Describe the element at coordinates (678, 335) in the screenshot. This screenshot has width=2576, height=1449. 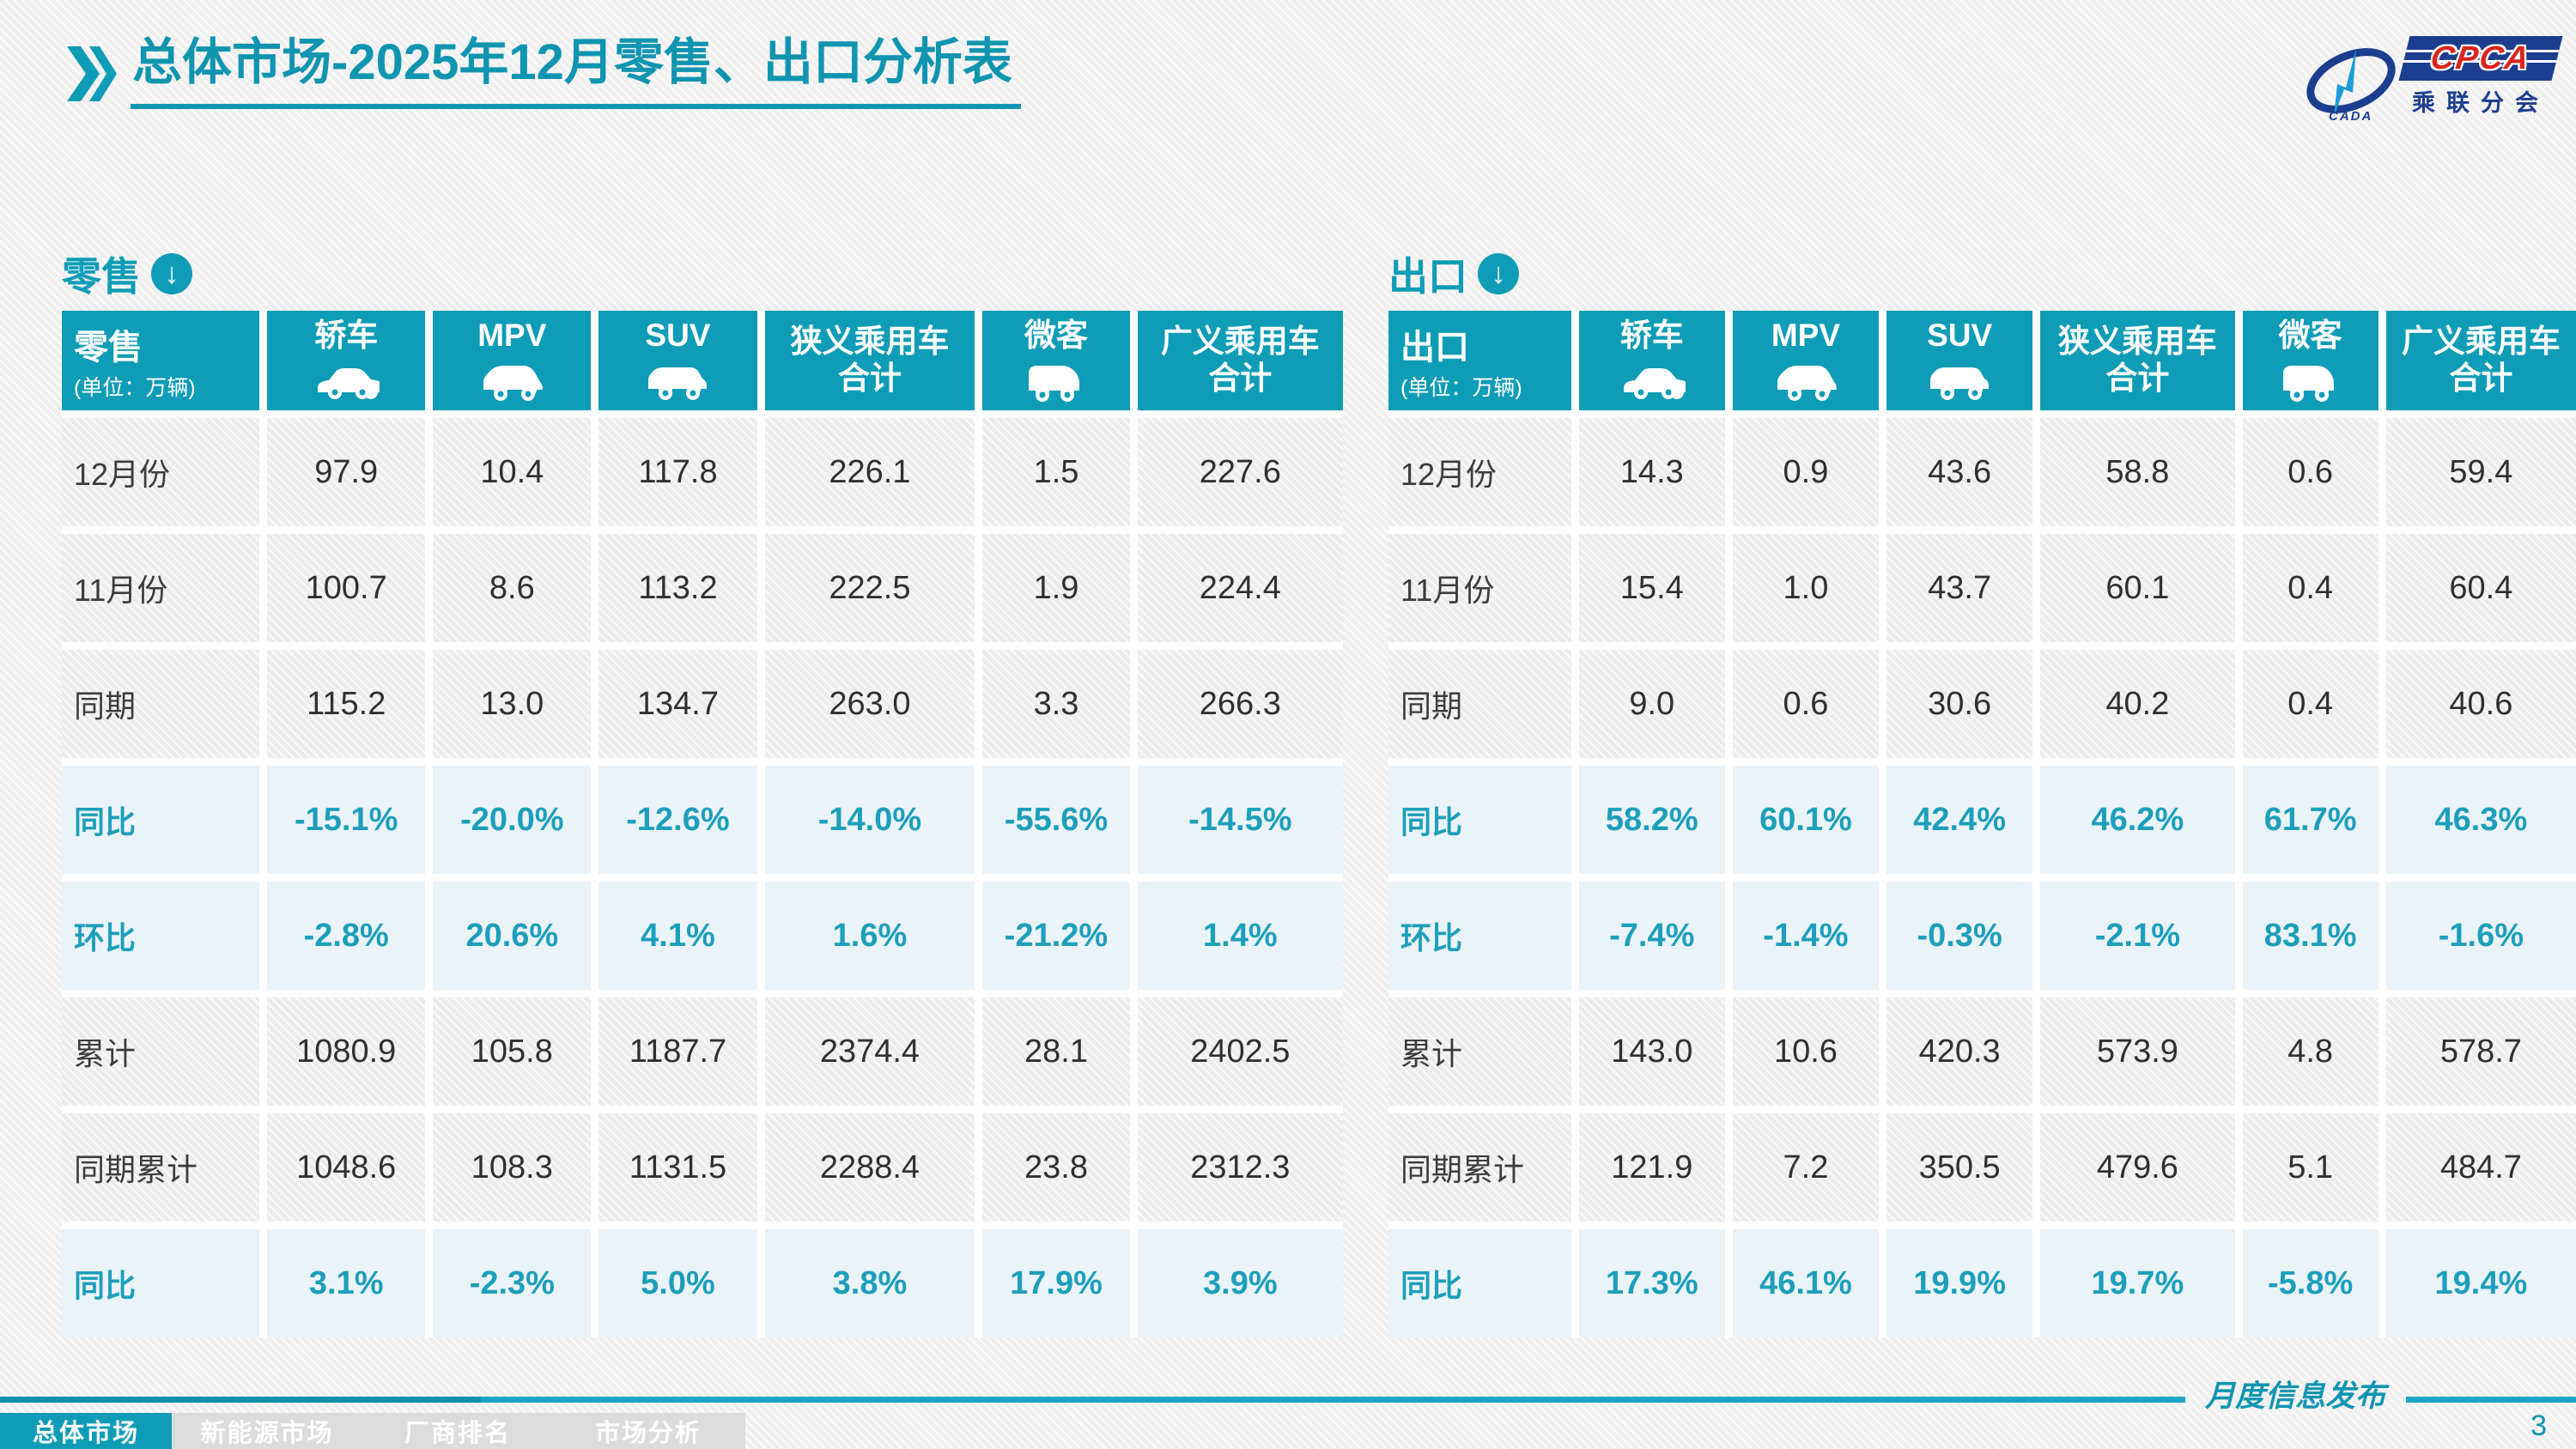
I see `column-header-label: SUV` at that location.